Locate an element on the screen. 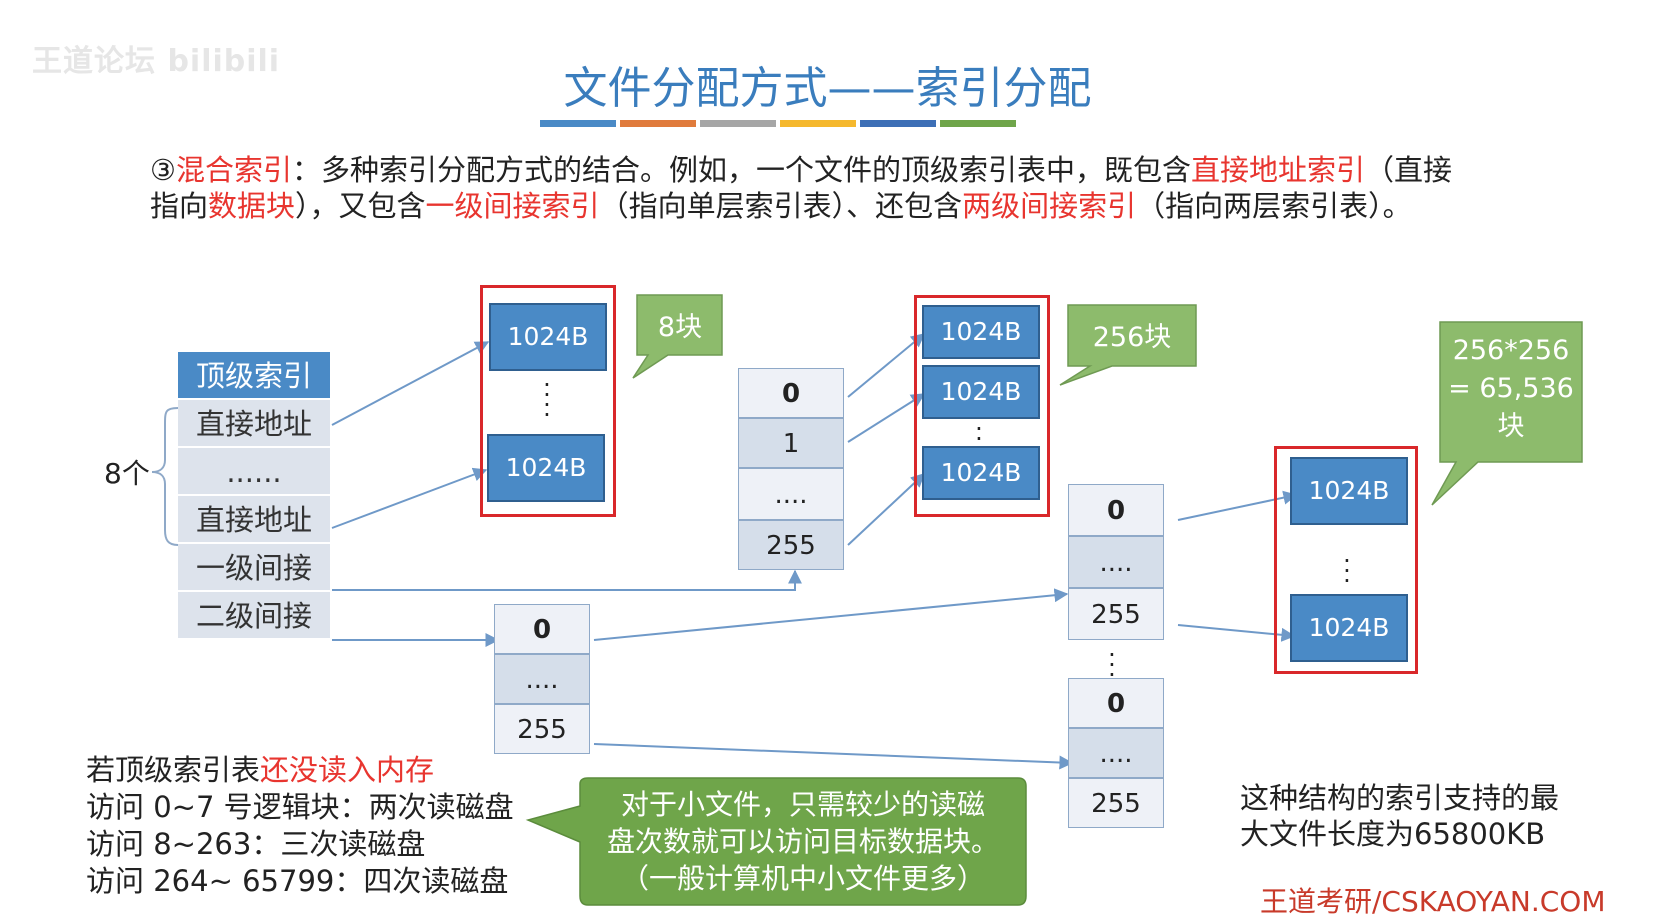 This screenshot has height=920, width=1655. single-indirect-blocks-frame is located at coordinates (982, 406).